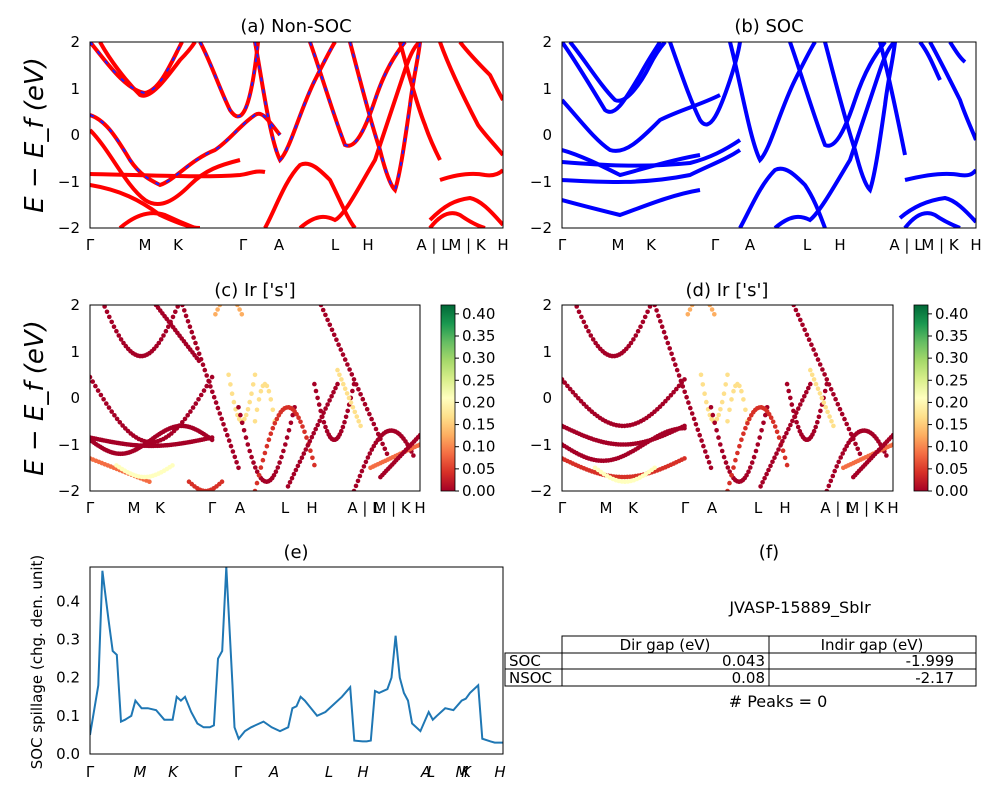 The height and width of the screenshot is (800, 1000). What do you see at coordinates (934, 678) in the screenshot?
I see `row-nsoc-indir: -2.17` at bounding box center [934, 678].